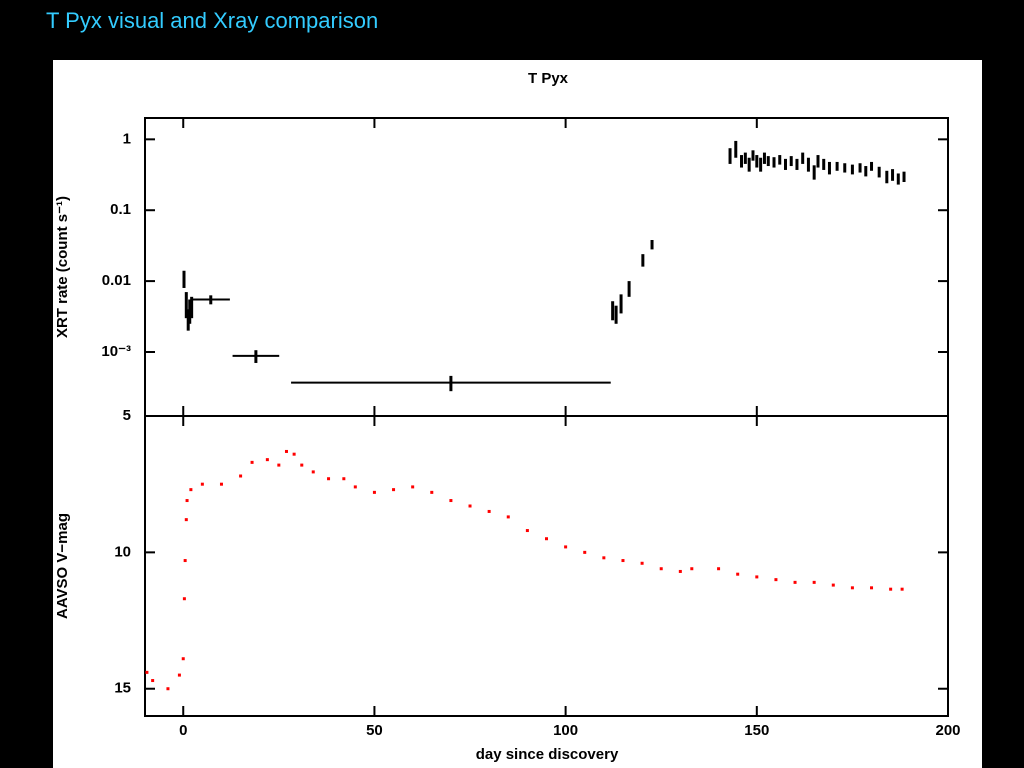  What do you see at coordinates (374, 730) in the screenshot?
I see `x-tick-label: 50` at bounding box center [374, 730].